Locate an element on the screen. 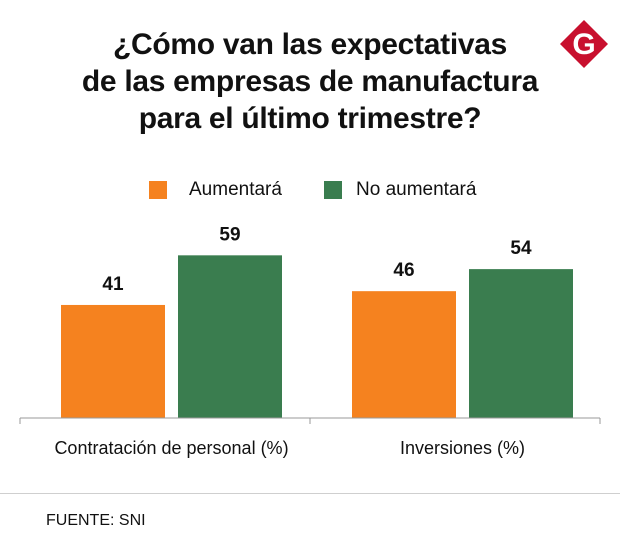  gestion-g-logo-icon: G is located at coordinates (584, 44).